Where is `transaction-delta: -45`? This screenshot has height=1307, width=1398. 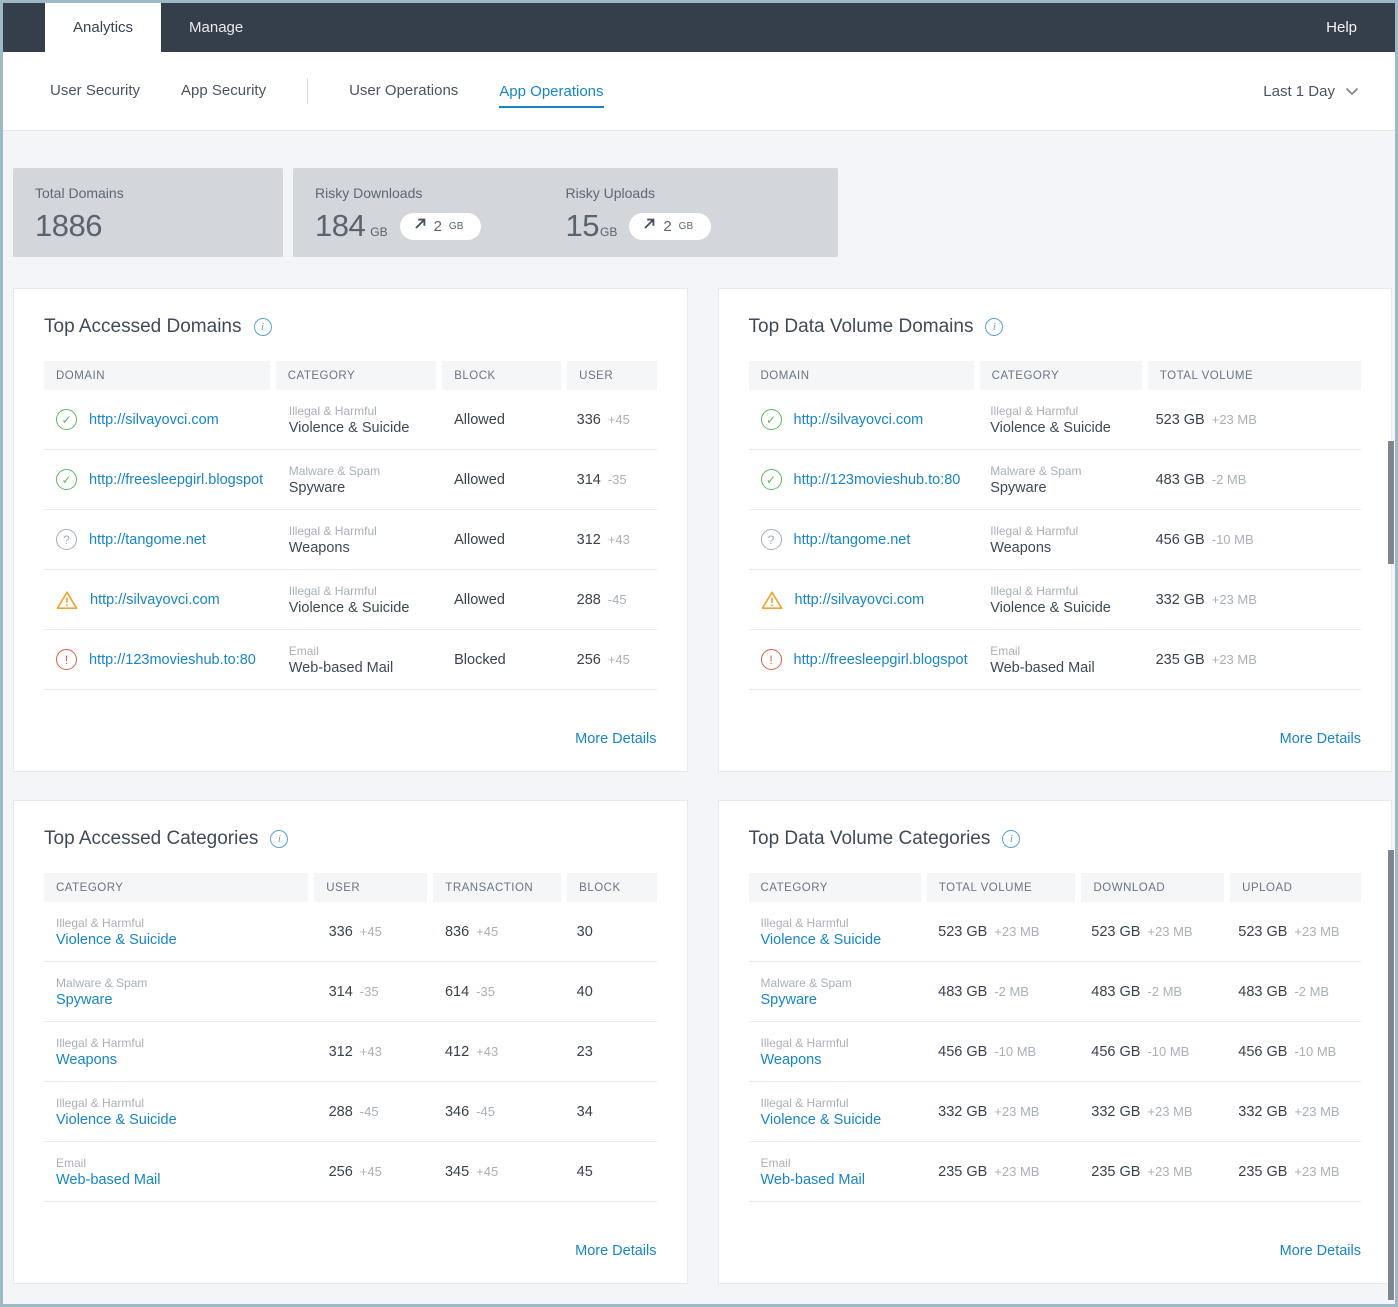
transaction-delta: -45 is located at coordinates (485, 1111).